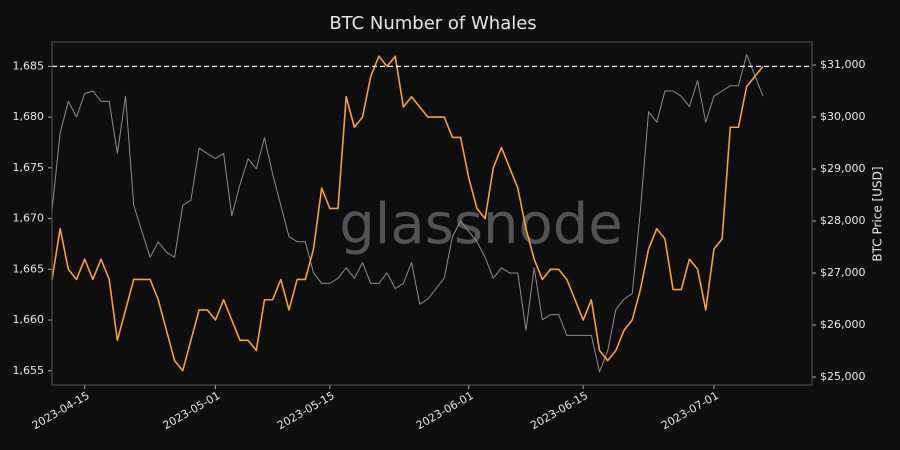  I want to click on y2-tick-label: $29,000, so click(843, 168).